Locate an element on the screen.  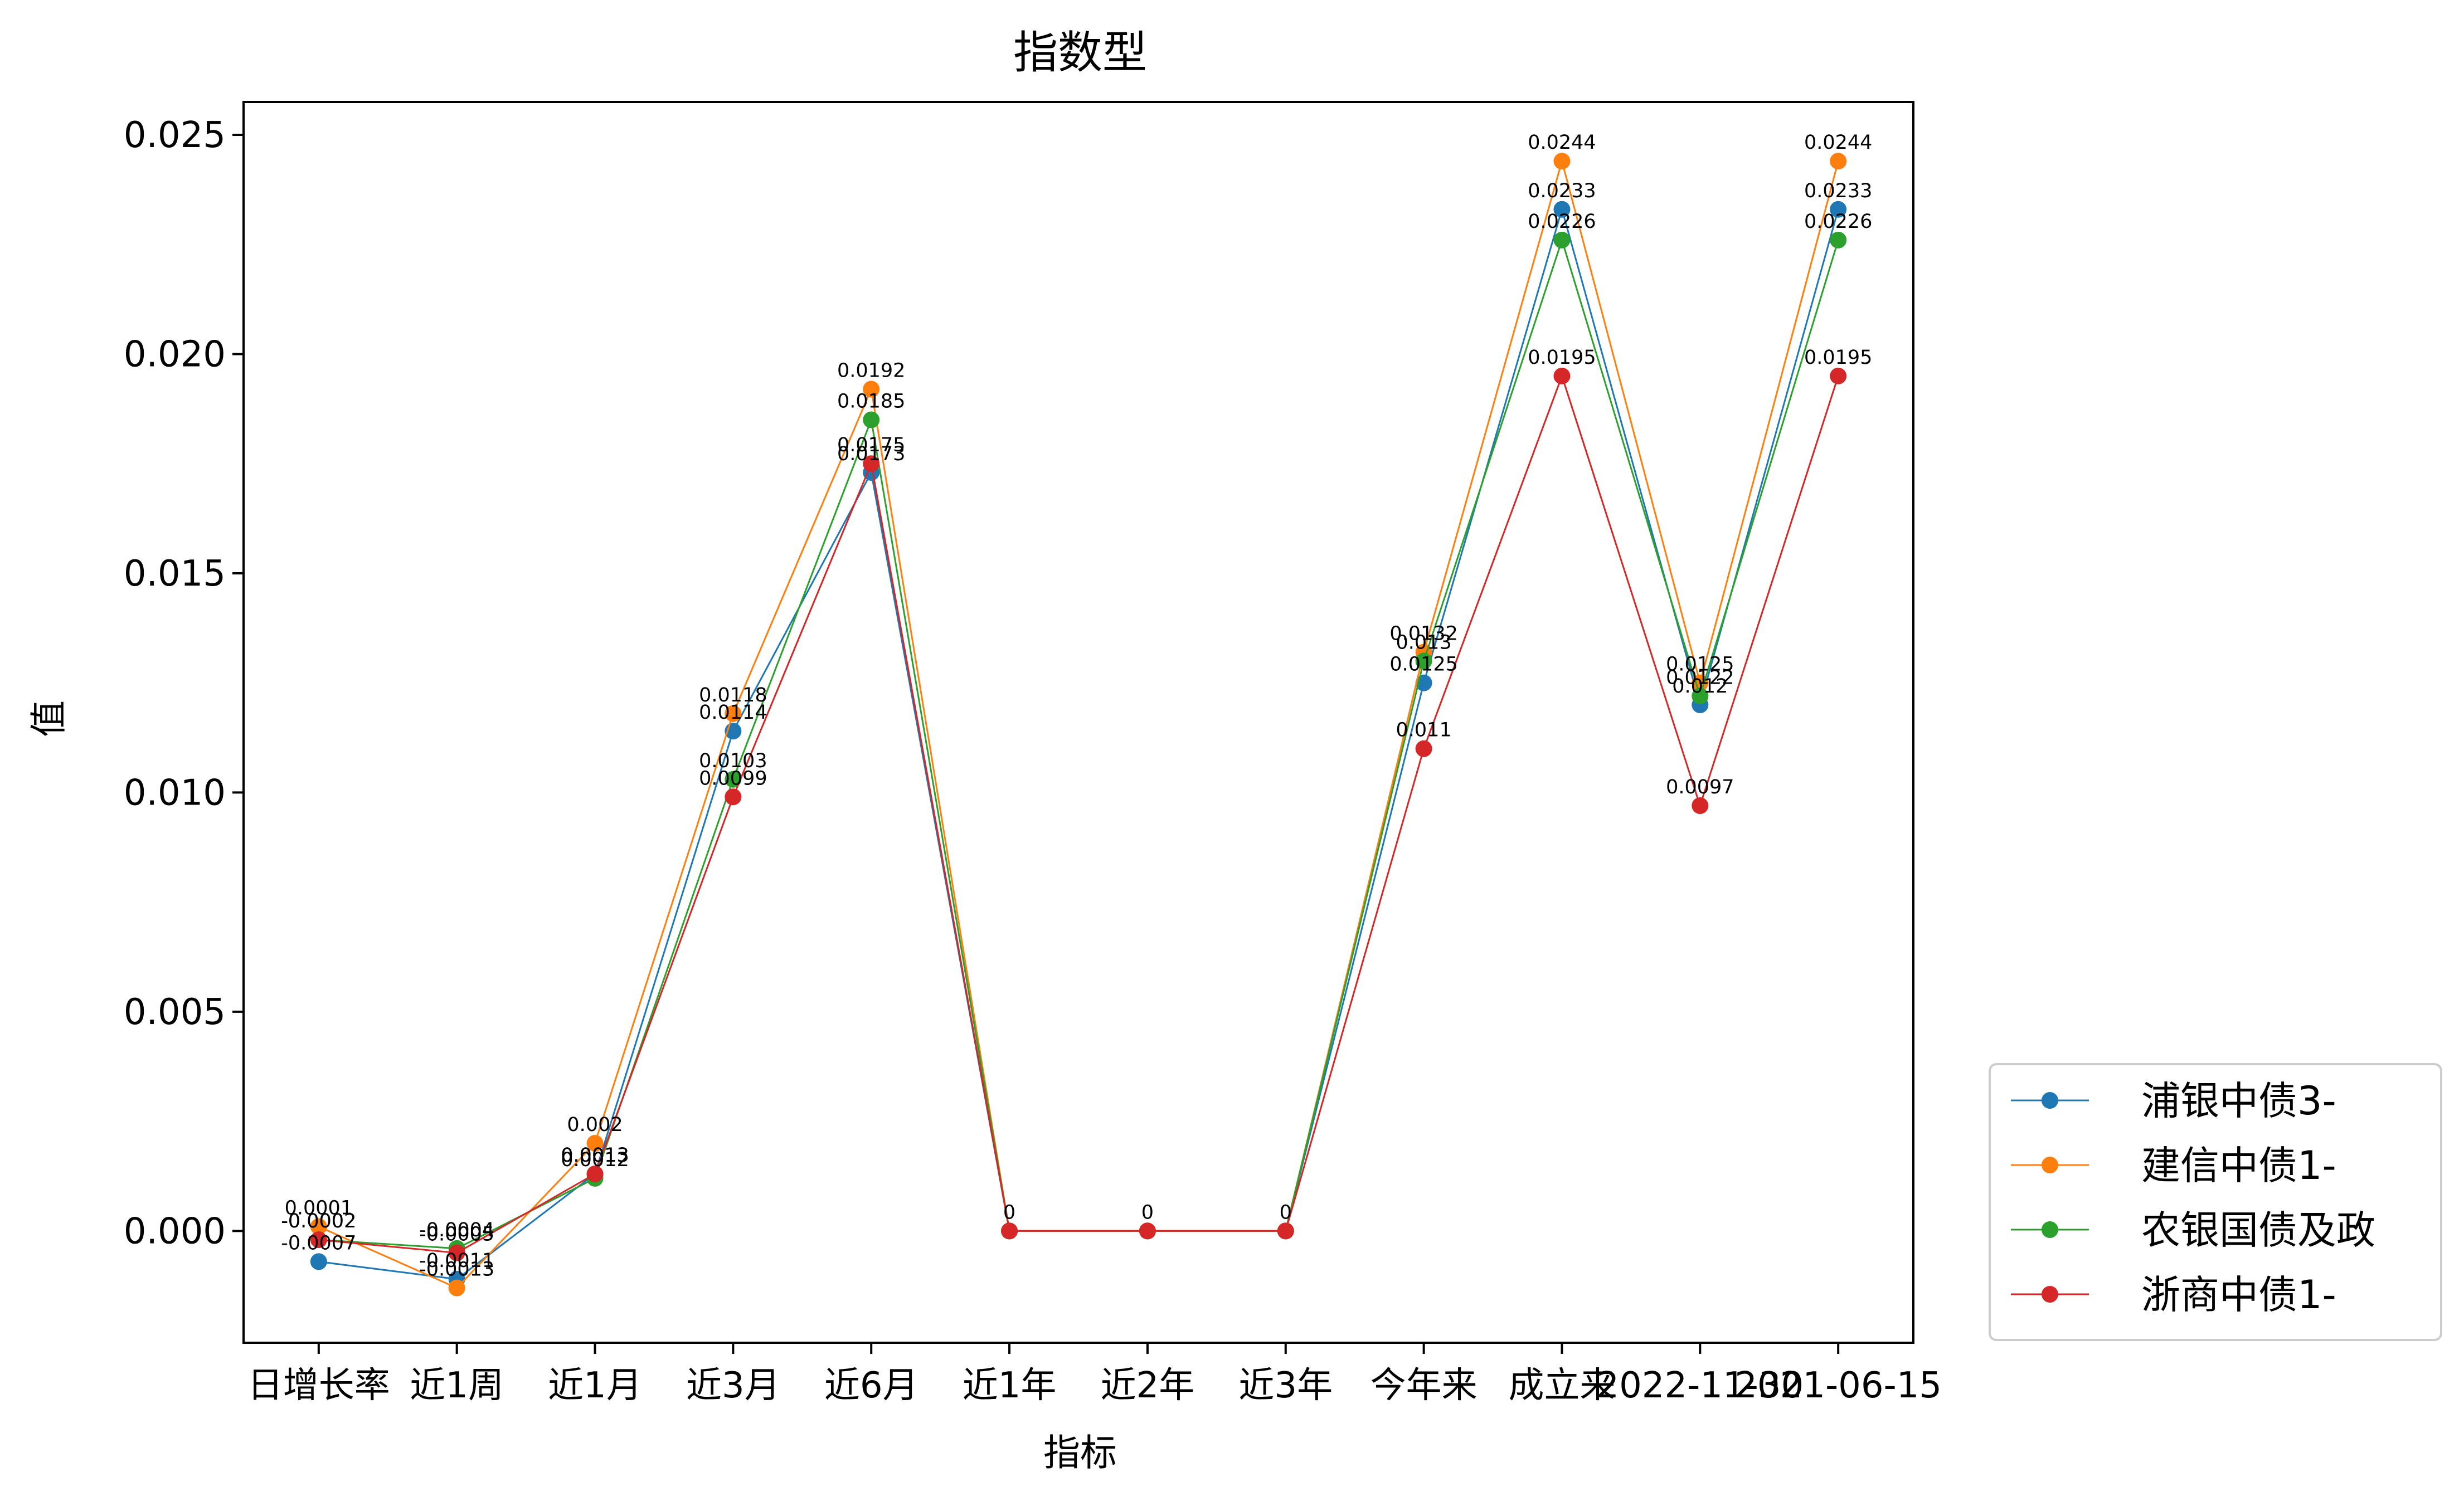
data-label: -0.0007 is located at coordinates (318, 1243).